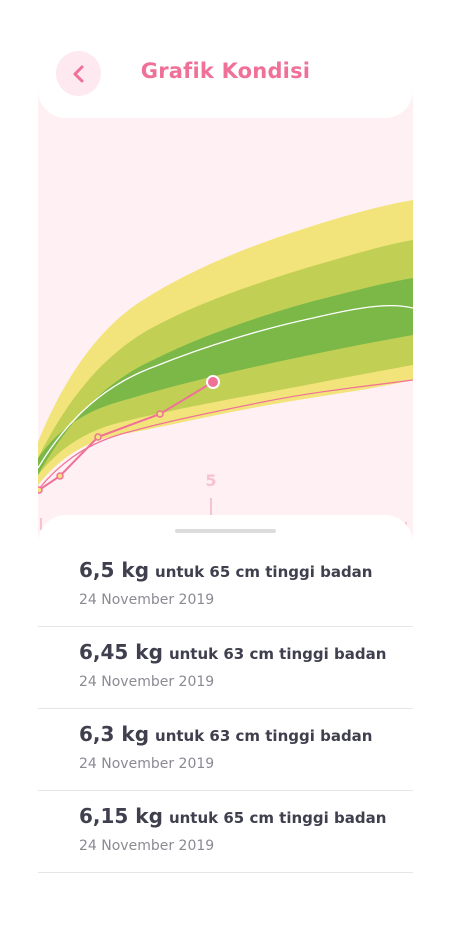  What do you see at coordinates (225, 71) in the screenshot?
I see `page-title: Grafik Kondisi` at bounding box center [225, 71].